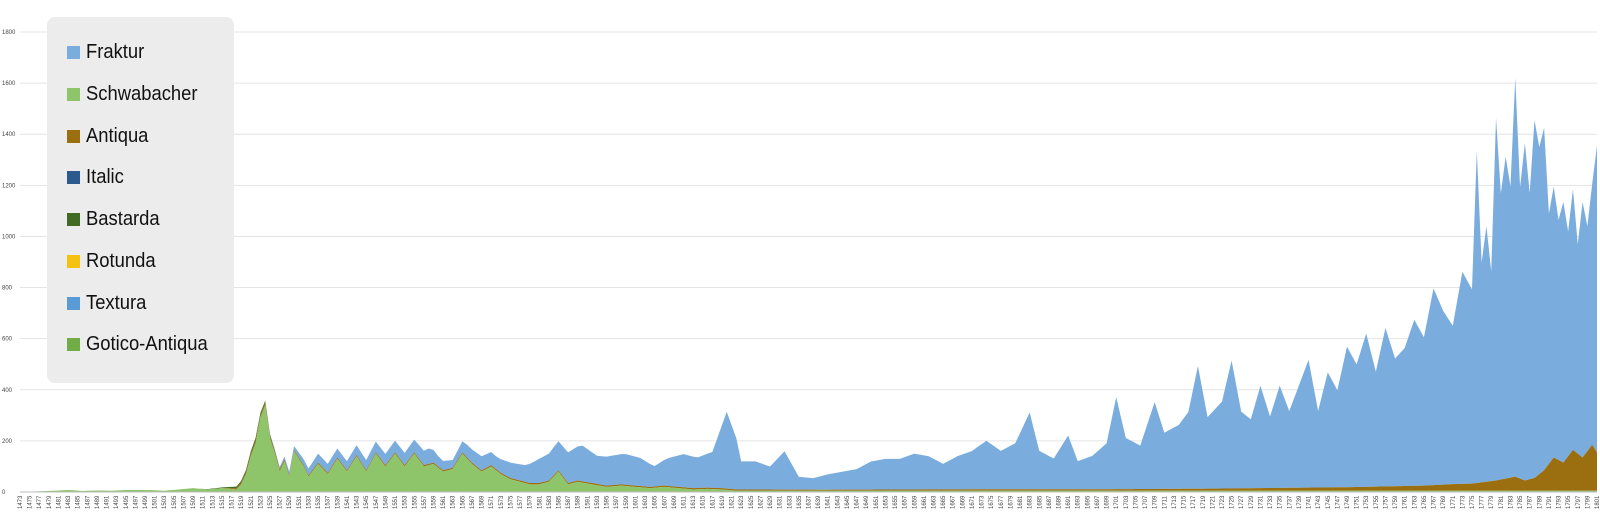 The image size is (1600, 520). I want to click on x-tick-label: 1481, so click(60, 502).